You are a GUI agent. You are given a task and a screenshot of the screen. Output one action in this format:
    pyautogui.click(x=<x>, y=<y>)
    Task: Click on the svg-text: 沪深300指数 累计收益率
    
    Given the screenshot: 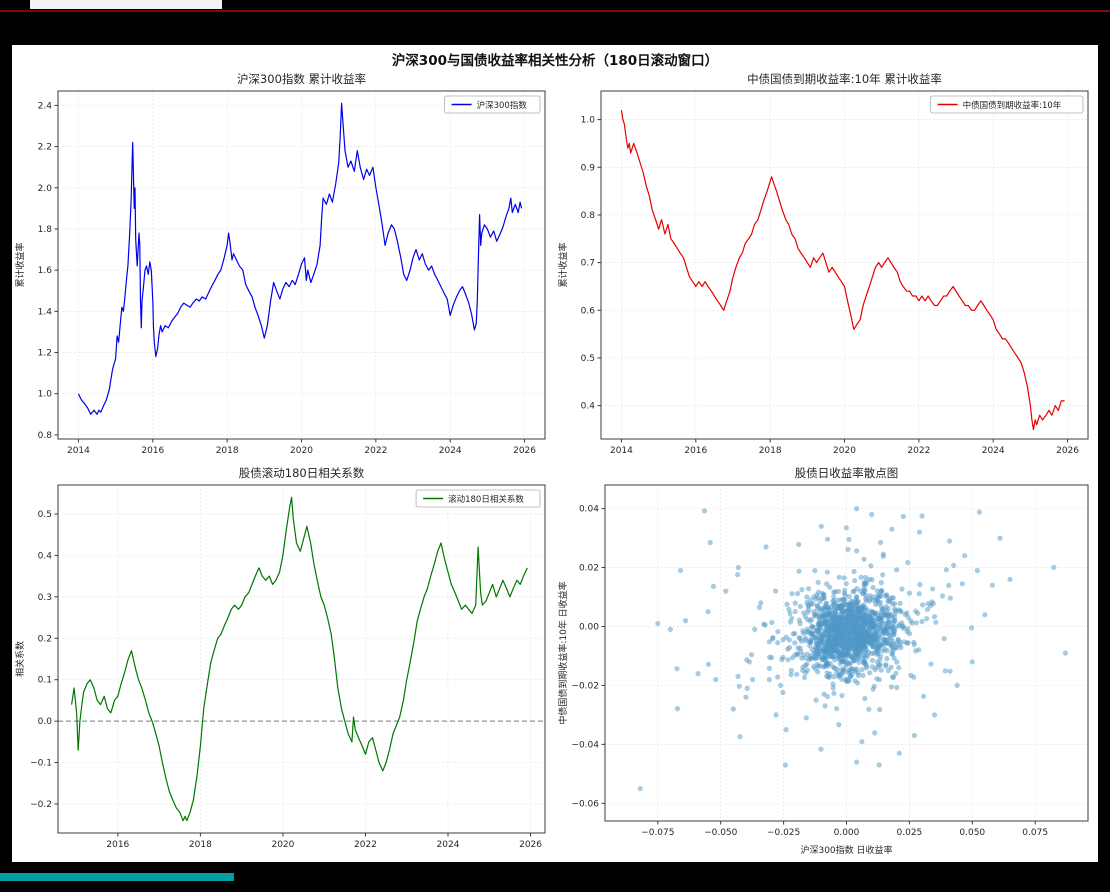 What is the action you would take?
    pyautogui.click(x=301, y=79)
    